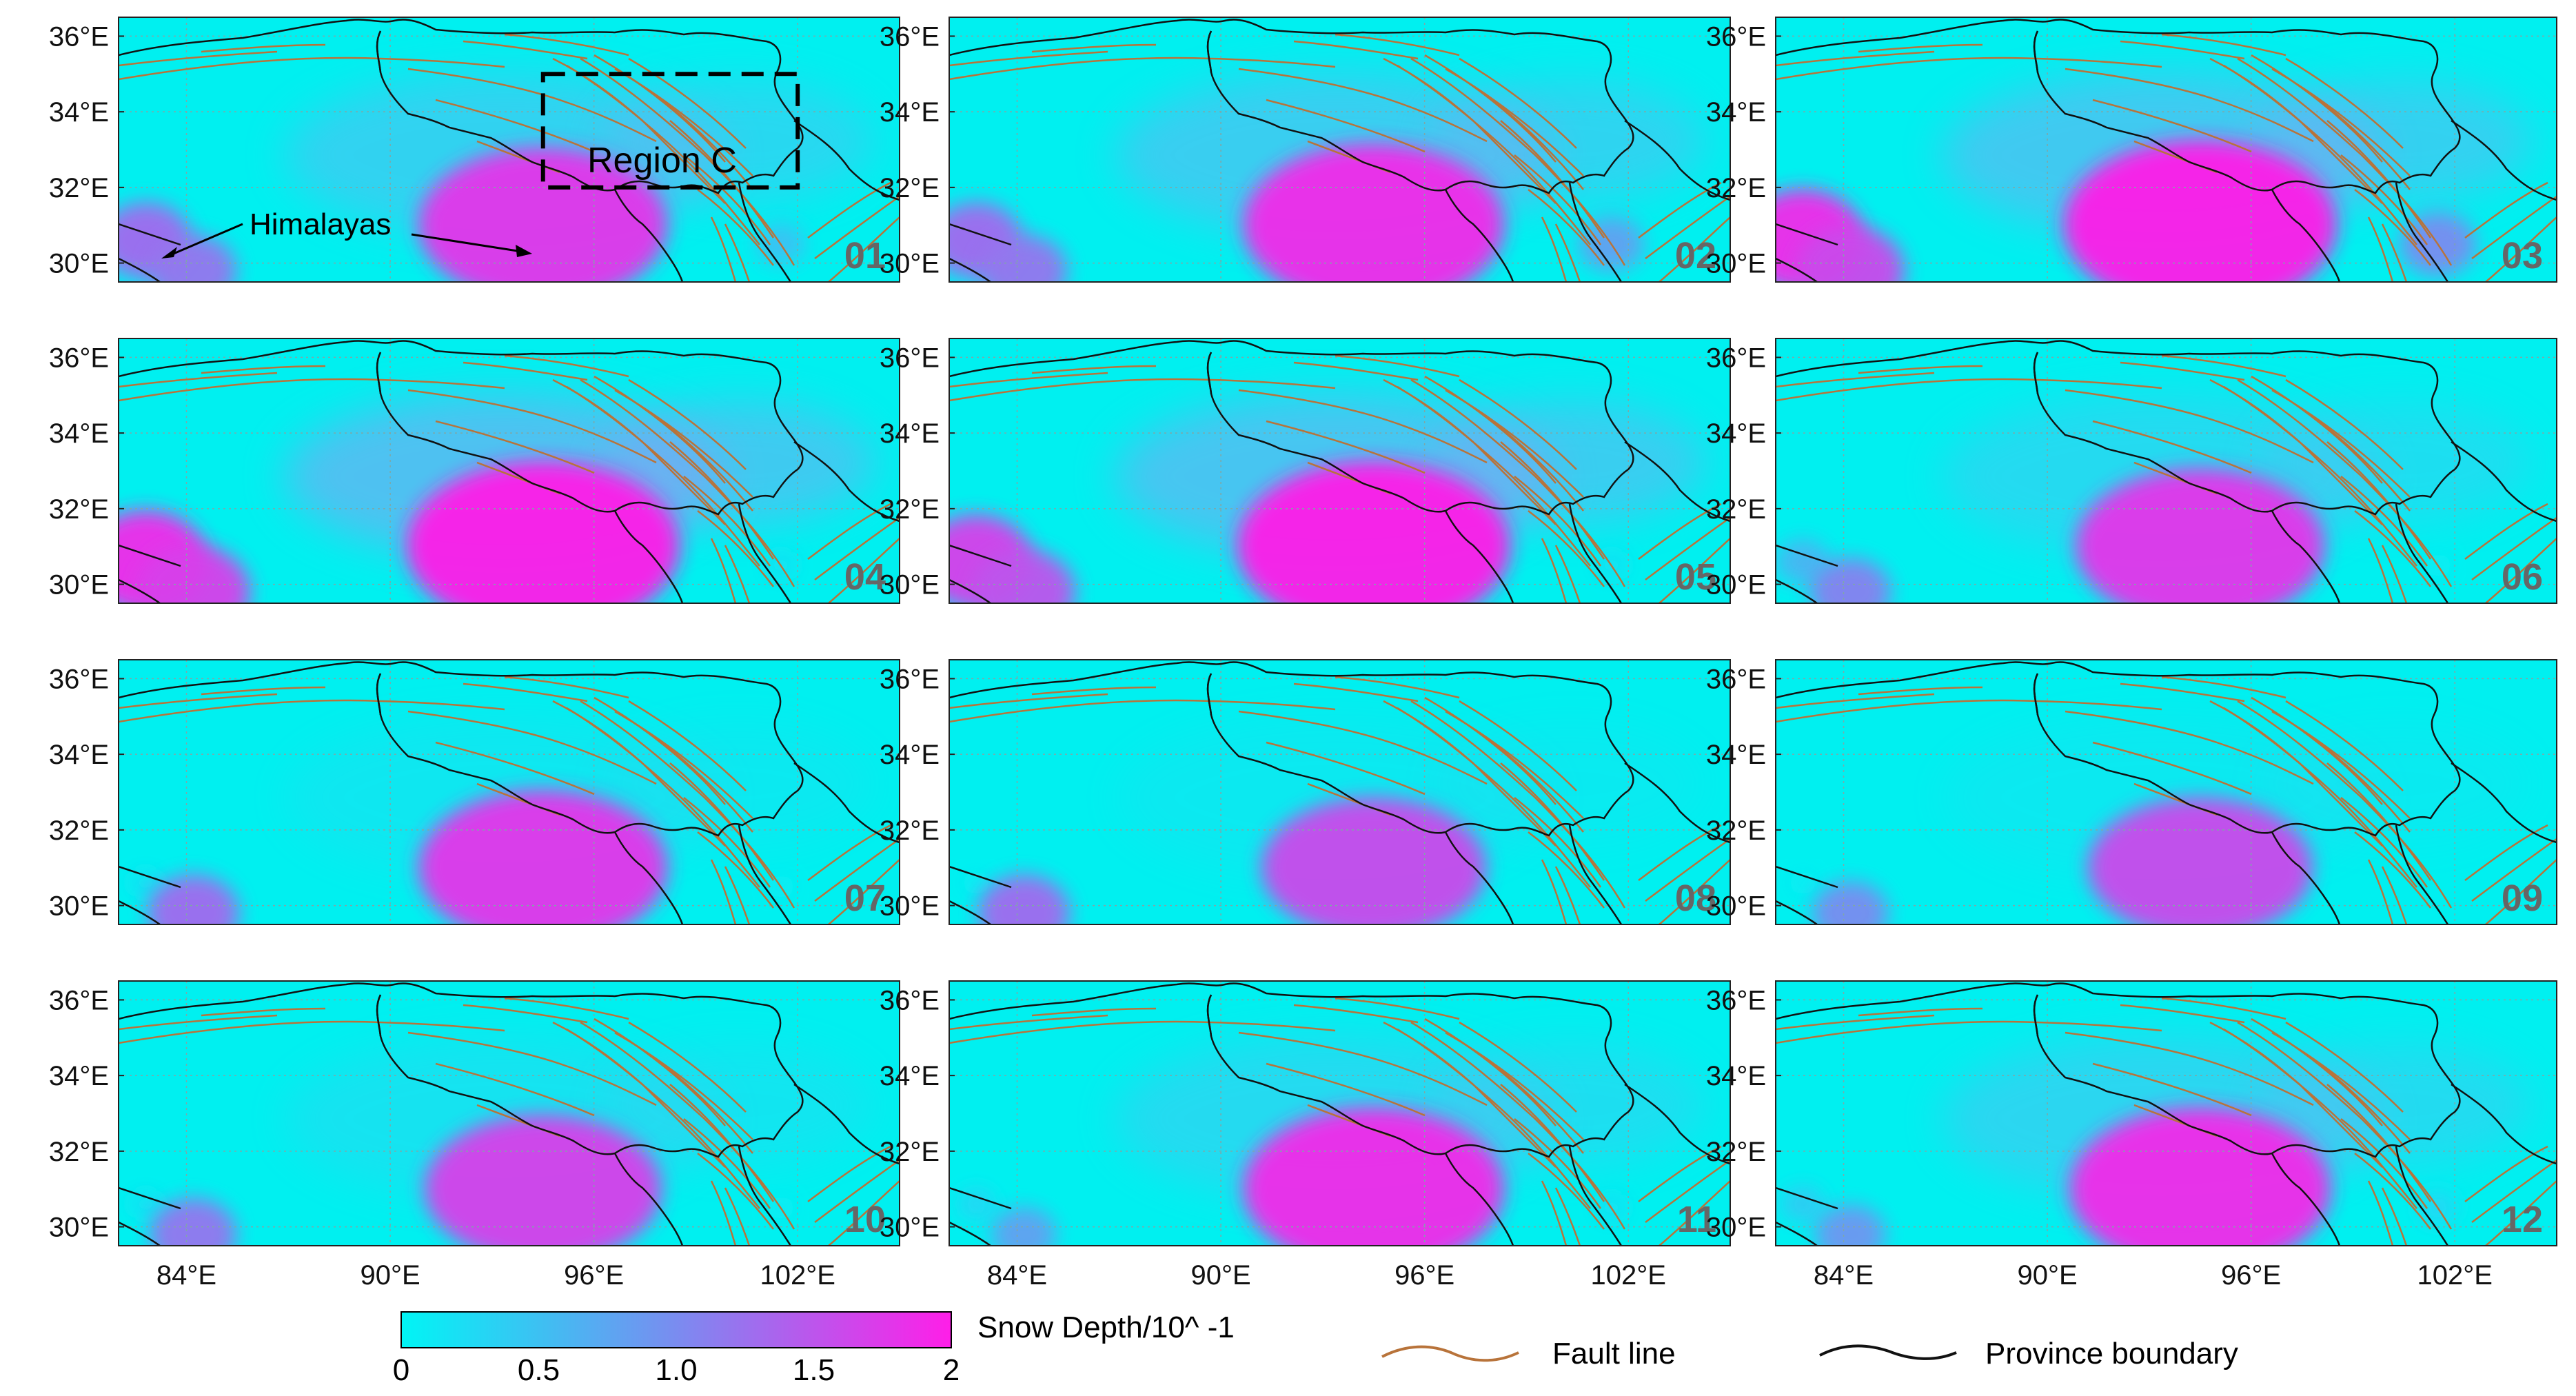 This screenshot has width=2576, height=1396. What do you see at coordinates (1696, 1219) in the screenshot?
I see `month-label: 11` at bounding box center [1696, 1219].